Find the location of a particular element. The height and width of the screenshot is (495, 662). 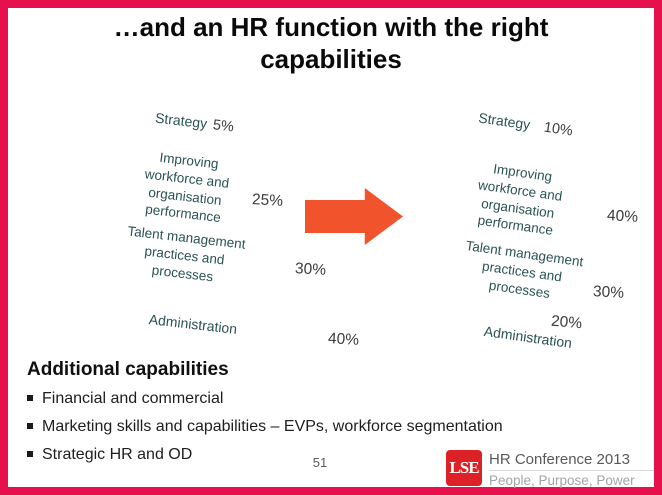

lse-logo: LSE is located at coordinates (464, 468).